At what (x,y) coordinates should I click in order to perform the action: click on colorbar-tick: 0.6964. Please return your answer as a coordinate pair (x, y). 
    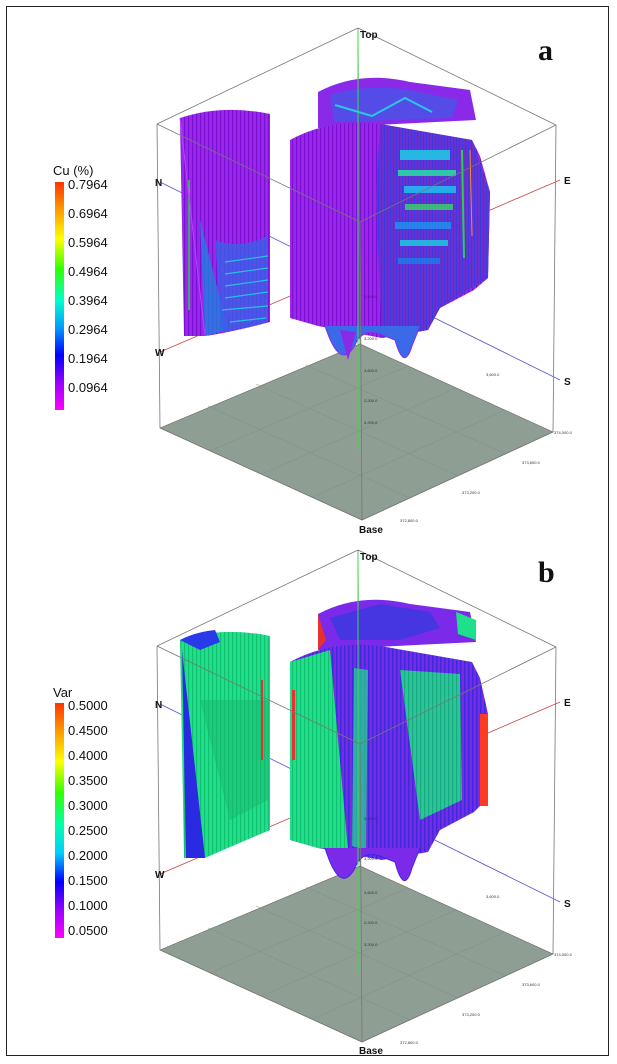
    Looking at the image, I should click on (88, 213).